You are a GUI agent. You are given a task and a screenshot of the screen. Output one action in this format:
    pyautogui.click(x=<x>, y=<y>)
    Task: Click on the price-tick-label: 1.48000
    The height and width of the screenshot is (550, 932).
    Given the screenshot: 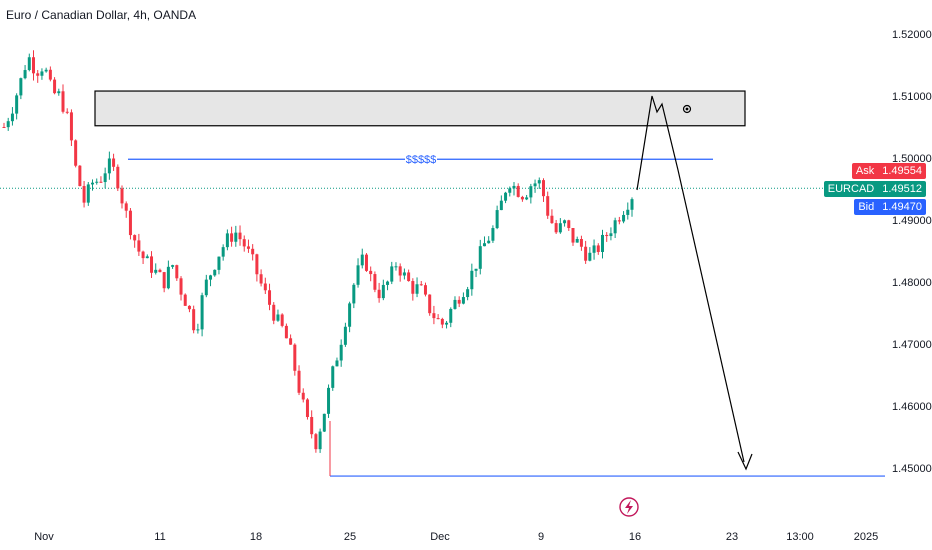 What is the action you would take?
    pyautogui.click(x=912, y=283)
    